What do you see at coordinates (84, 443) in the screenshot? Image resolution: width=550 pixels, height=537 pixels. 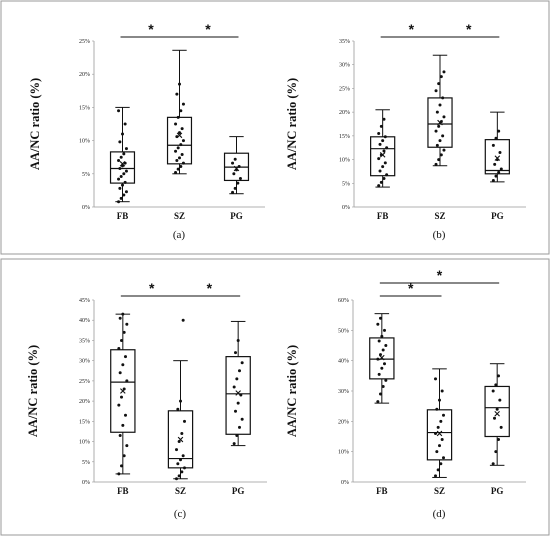 I see `y-tick-label: 10%` at bounding box center [84, 443].